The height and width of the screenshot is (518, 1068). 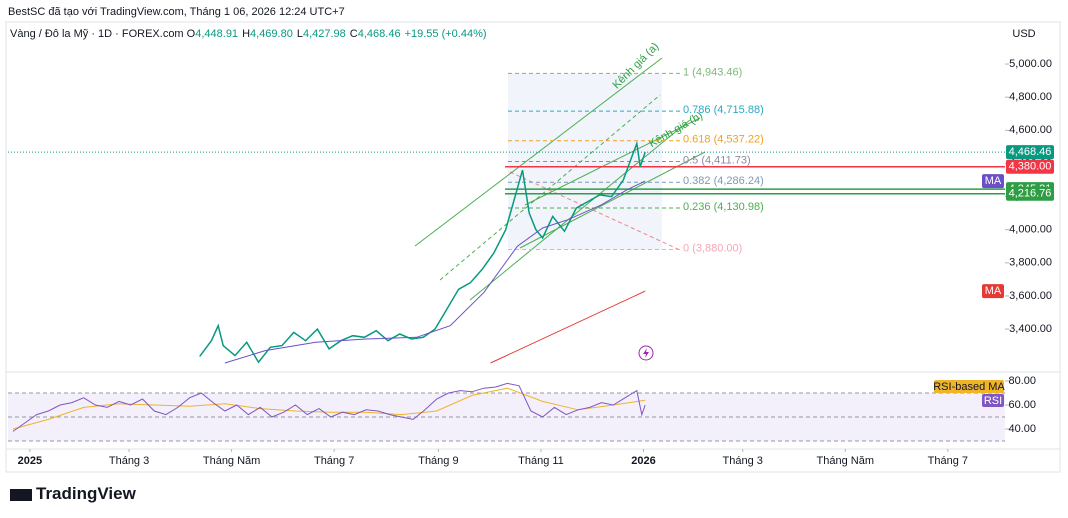 I want to click on x-tick-label: Tháng 11, so click(x=541, y=461).